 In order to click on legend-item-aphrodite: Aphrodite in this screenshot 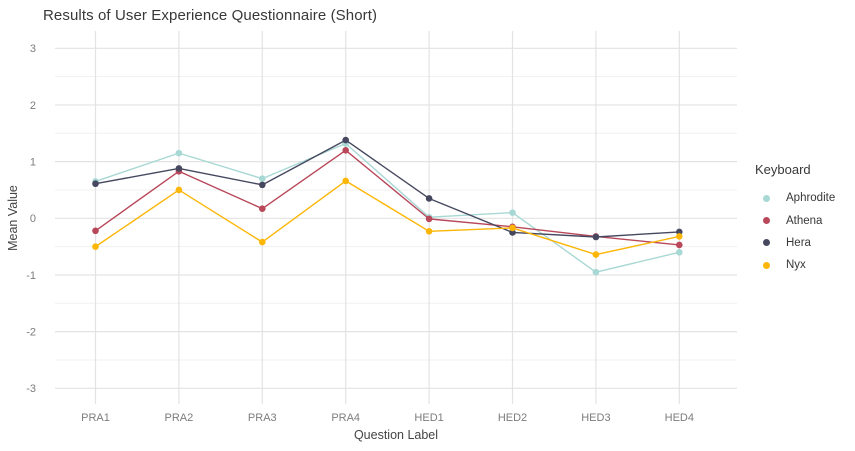, I will do `click(795, 198)`.